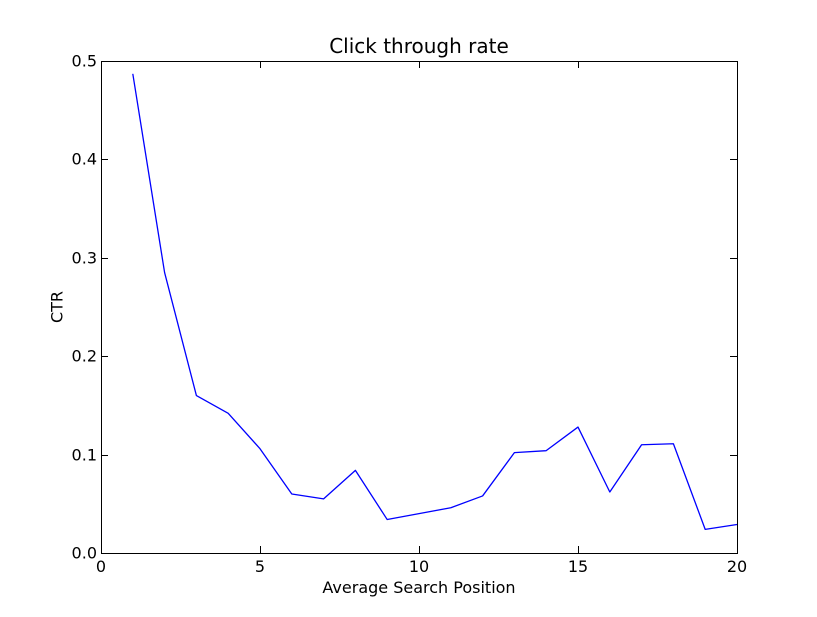  I want to click on y-tick-label: 0.0, so click(84, 553).